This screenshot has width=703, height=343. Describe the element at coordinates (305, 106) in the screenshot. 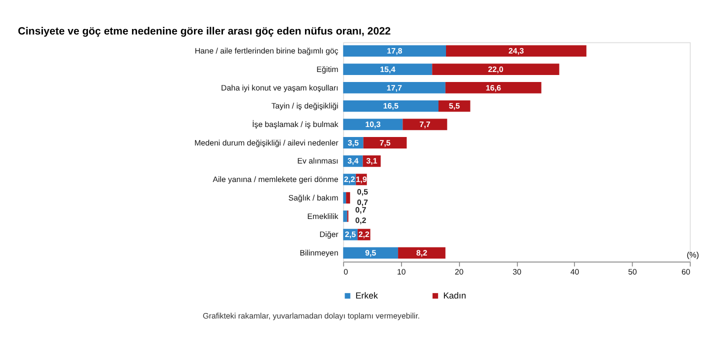

I see `y-tick-label: Tayin / iş değişikliği` at that location.